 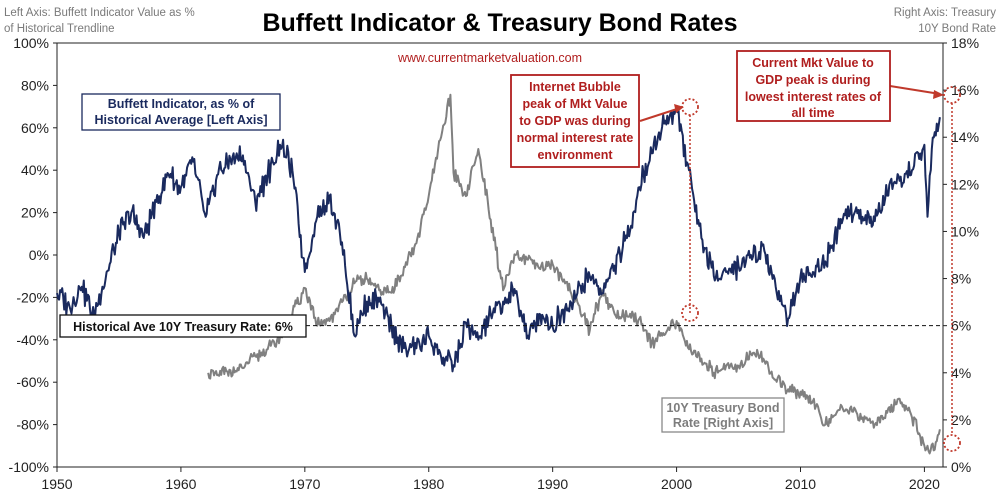 What do you see at coordinates (965, 184) in the screenshot?
I see `right-y-tick-label: 12%` at bounding box center [965, 184].